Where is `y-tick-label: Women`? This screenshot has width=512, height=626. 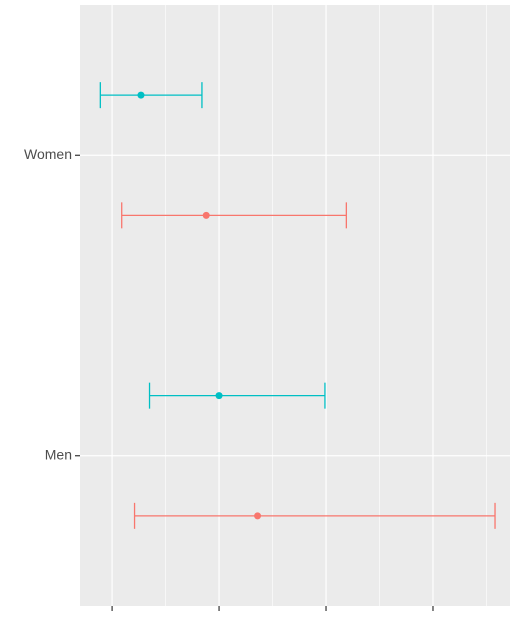 y-tick-label: Women is located at coordinates (48, 154).